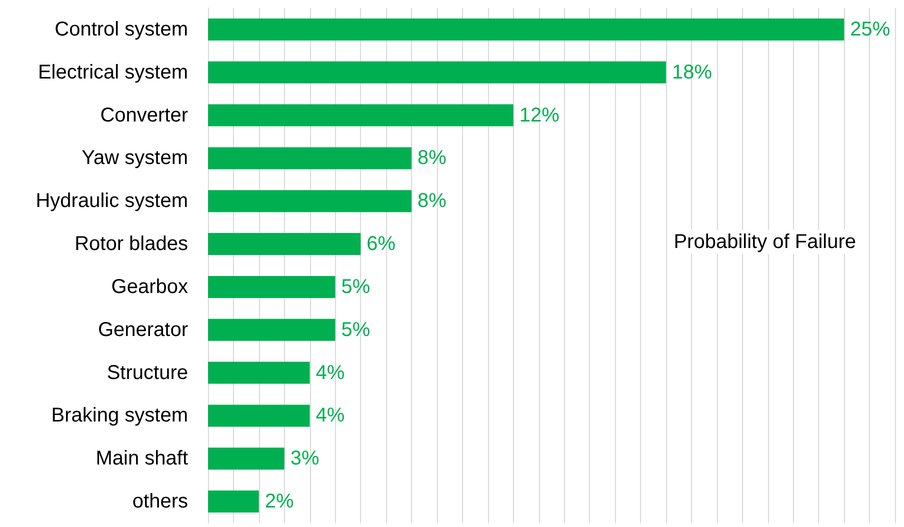 The image size is (904, 527). Describe the element at coordinates (143, 329) in the screenshot. I see `y-tick-label: Generator` at that location.